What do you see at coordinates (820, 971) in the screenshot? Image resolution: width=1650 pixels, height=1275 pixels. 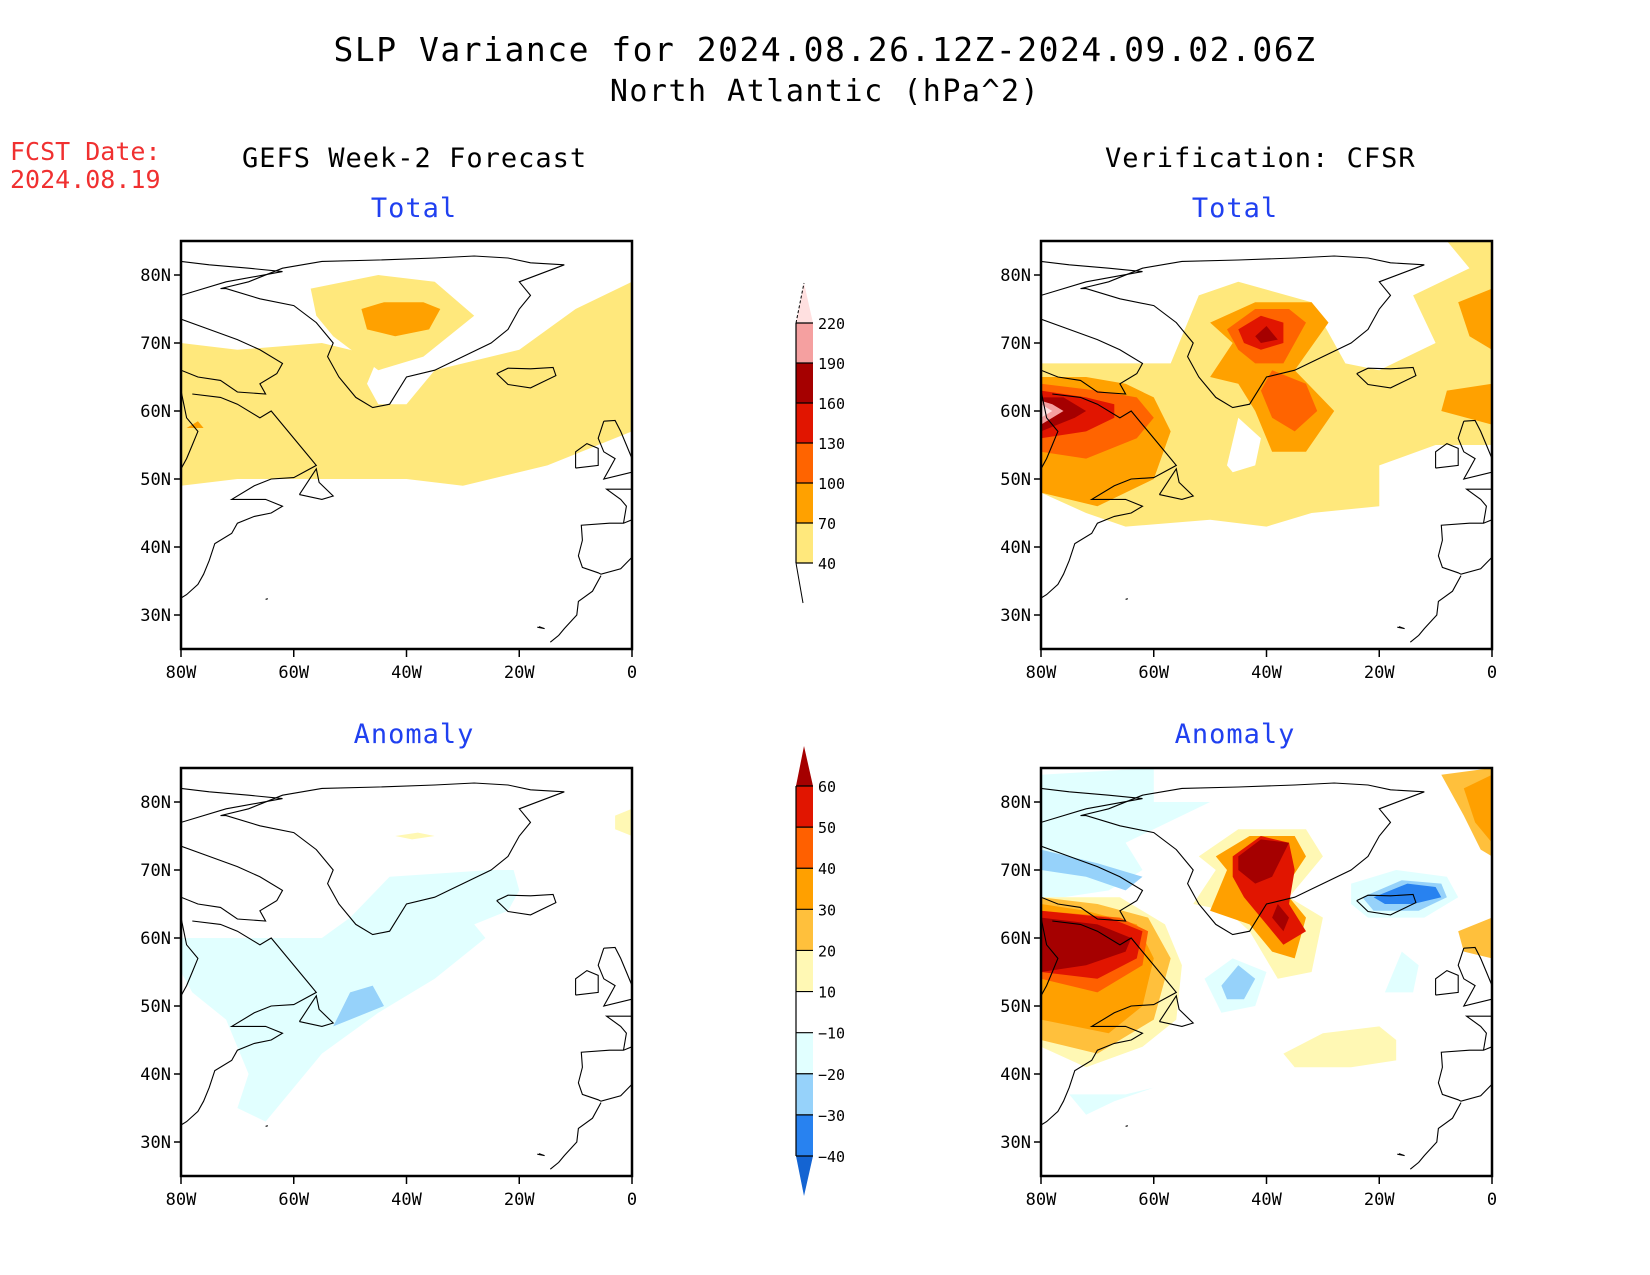 I see `colorbar-anomaly: −40 −30 −20 −10 10 20 30 40 50 60` at bounding box center [820, 971].